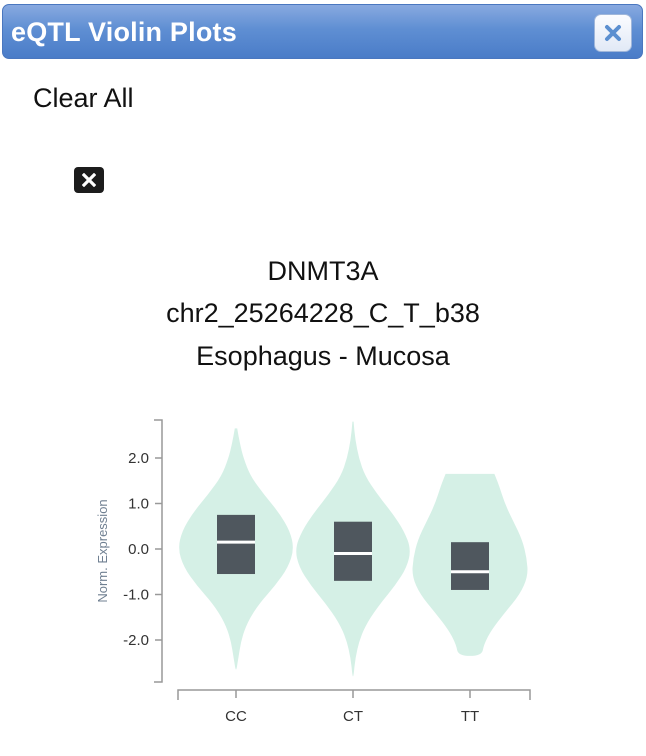 This screenshot has width=646, height=756. What do you see at coordinates (323, 271) in the screenshot?
I see `plot-title-gene: DNMT3A` at bounding box center [323, 271].